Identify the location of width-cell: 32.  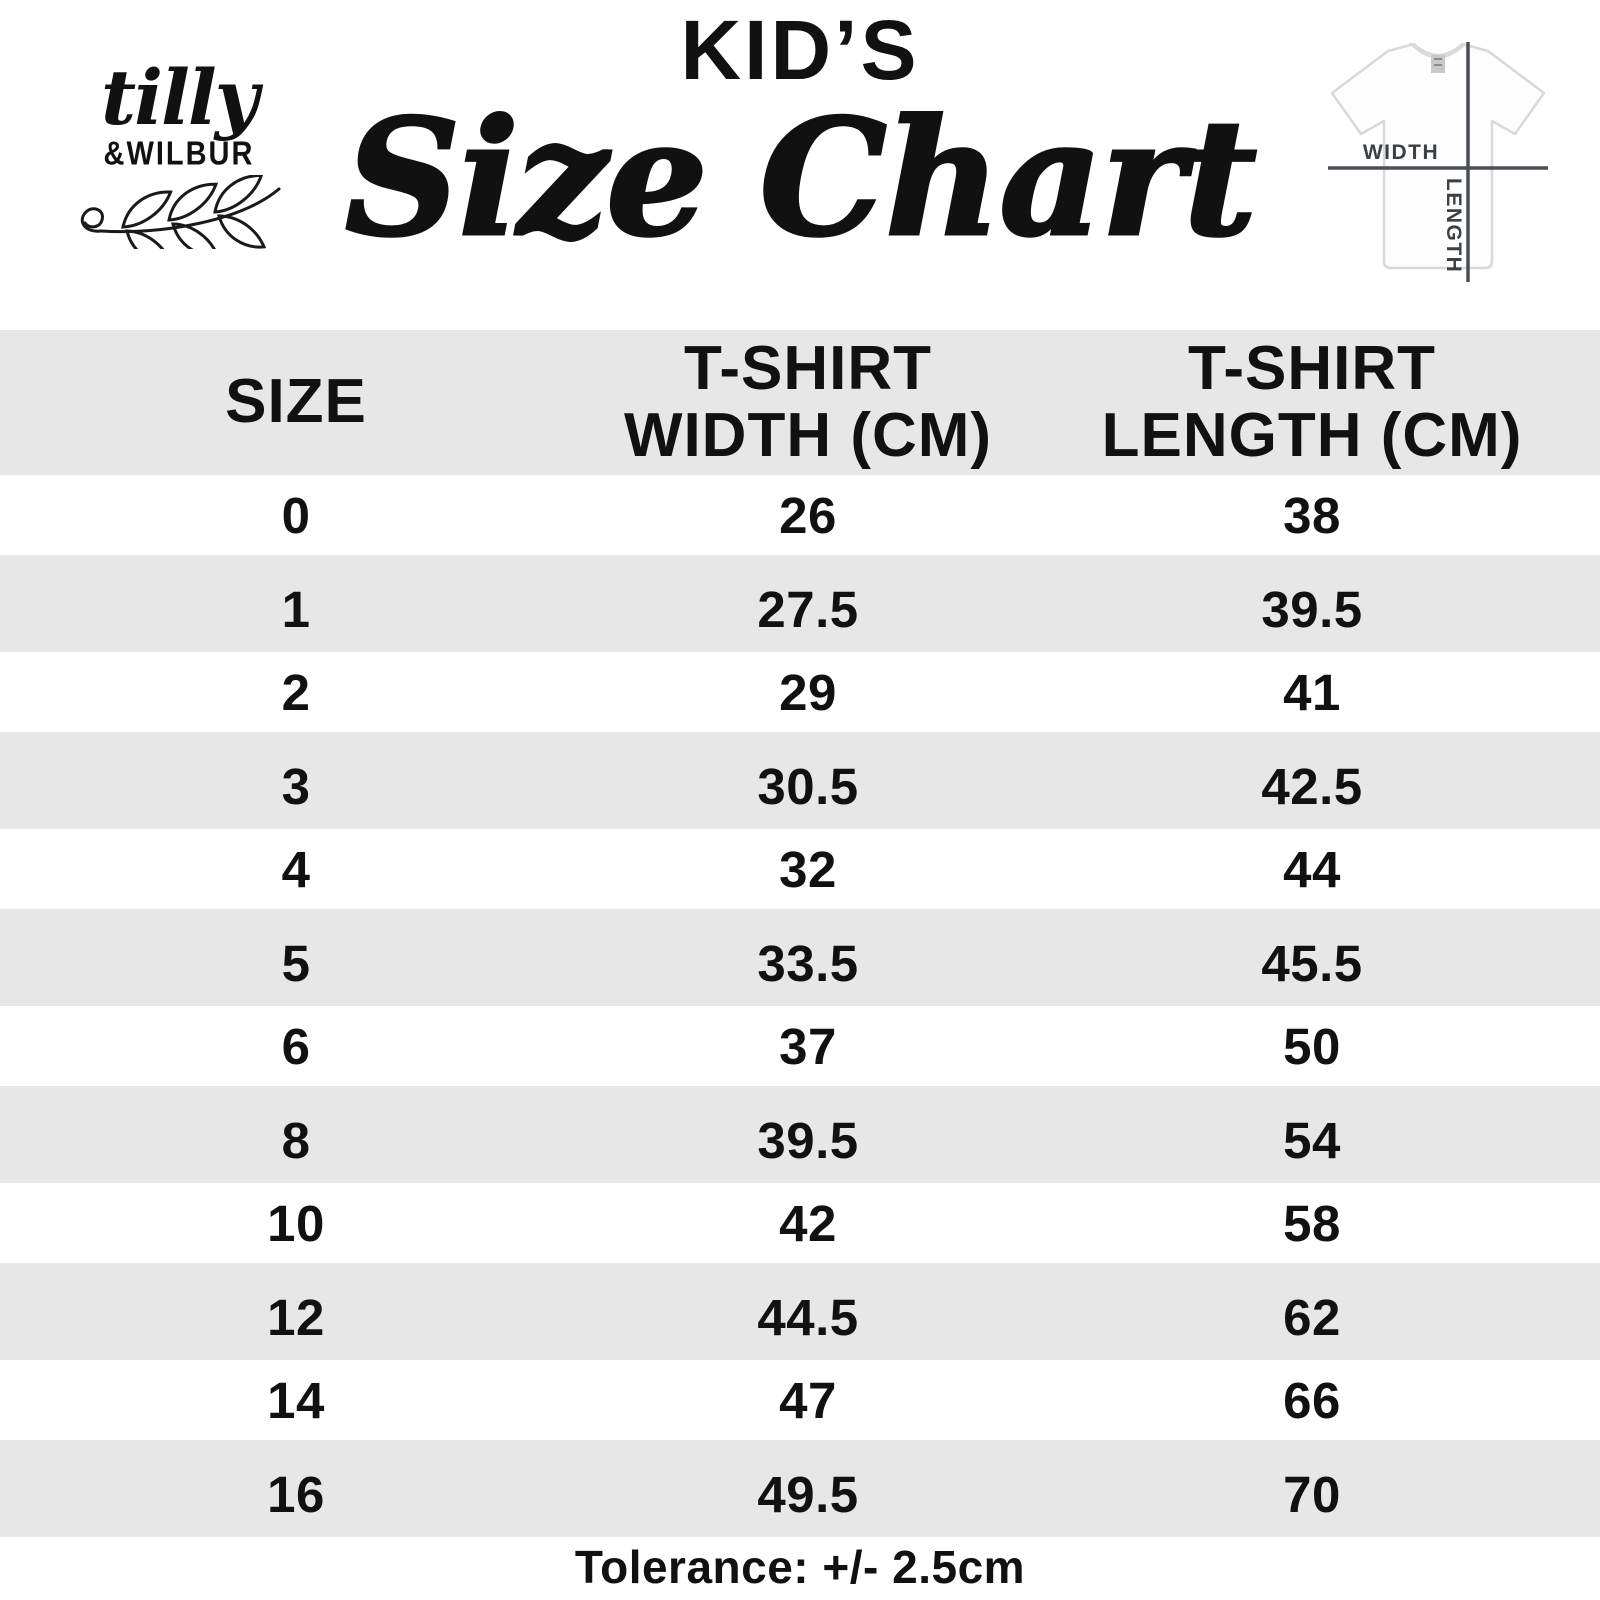
(808, 869).